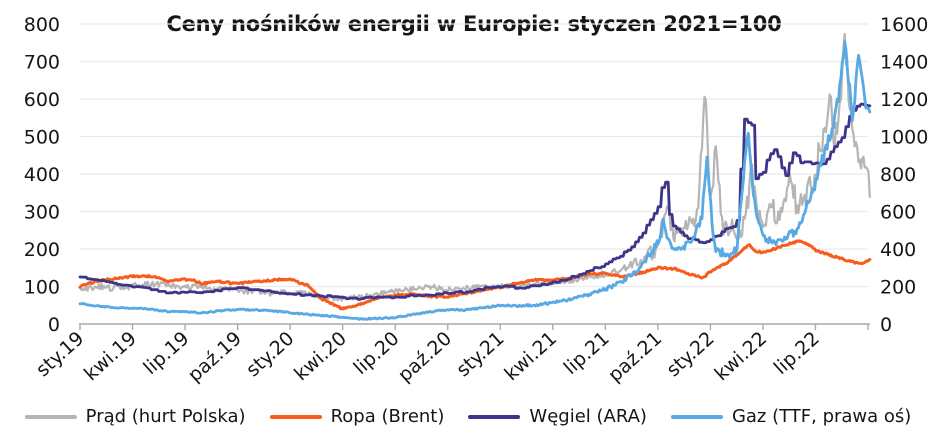 This screenshot has width=936, height=446. Describe the element at coordinates (295, 416) in the screenshot. I see `legend-swatch-ropa` at that location.